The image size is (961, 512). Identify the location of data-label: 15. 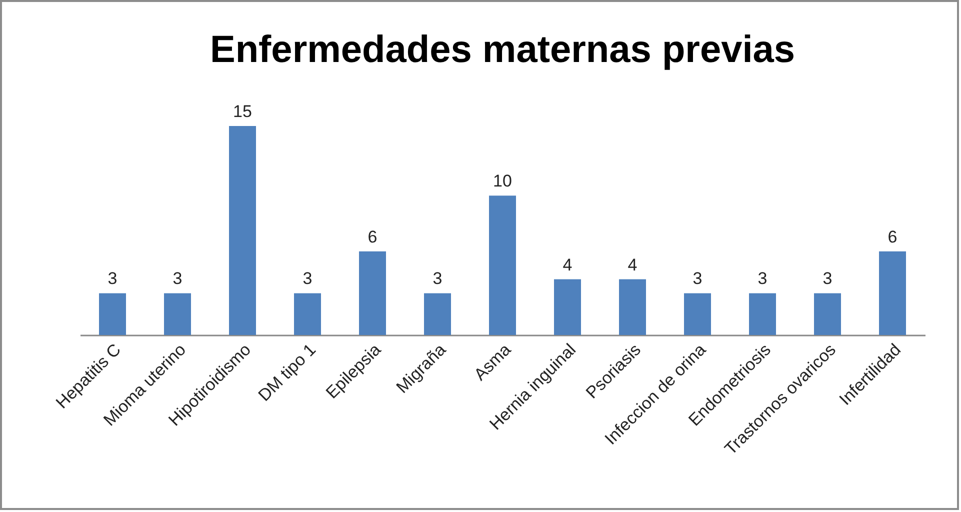
(242, 111).